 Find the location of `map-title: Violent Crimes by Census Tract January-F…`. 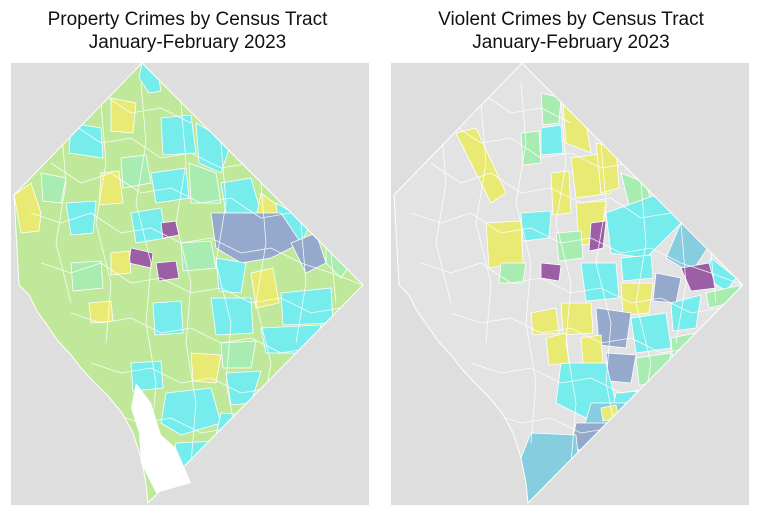

map-title: Violent Crimes by Census Tract January-F… is located at coordinates (571, 31).